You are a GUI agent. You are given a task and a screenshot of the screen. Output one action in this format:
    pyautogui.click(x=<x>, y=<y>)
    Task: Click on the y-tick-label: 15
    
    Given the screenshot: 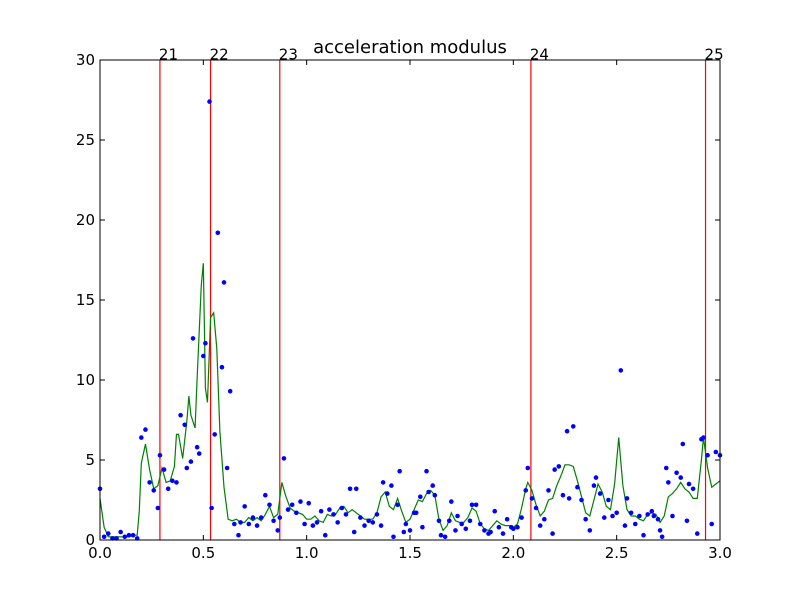 What is the action you would take?
    pyautogui.click(x=85, y=300)
    